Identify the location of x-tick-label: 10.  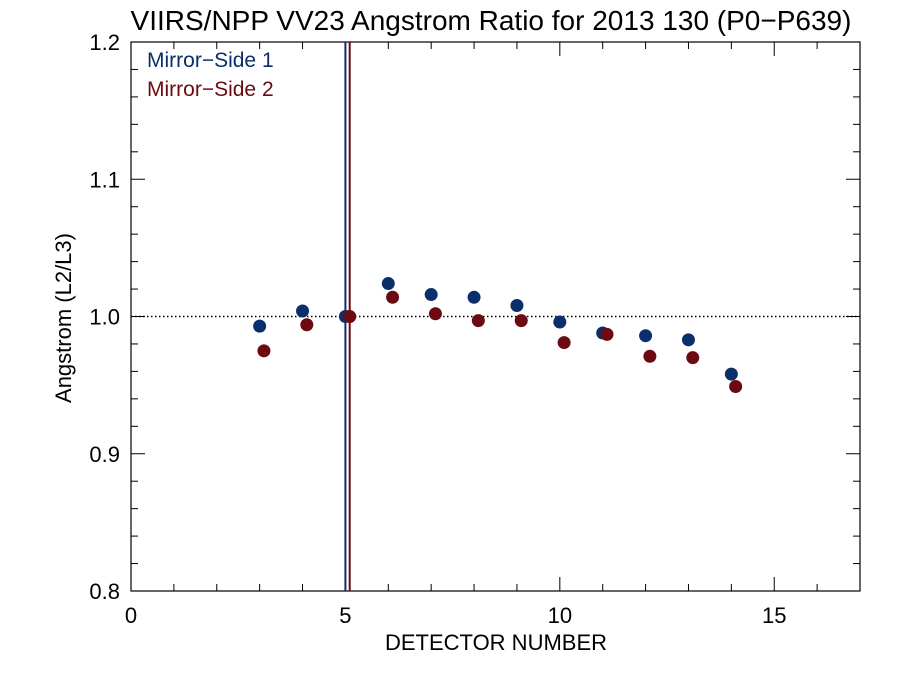
(560, 615).